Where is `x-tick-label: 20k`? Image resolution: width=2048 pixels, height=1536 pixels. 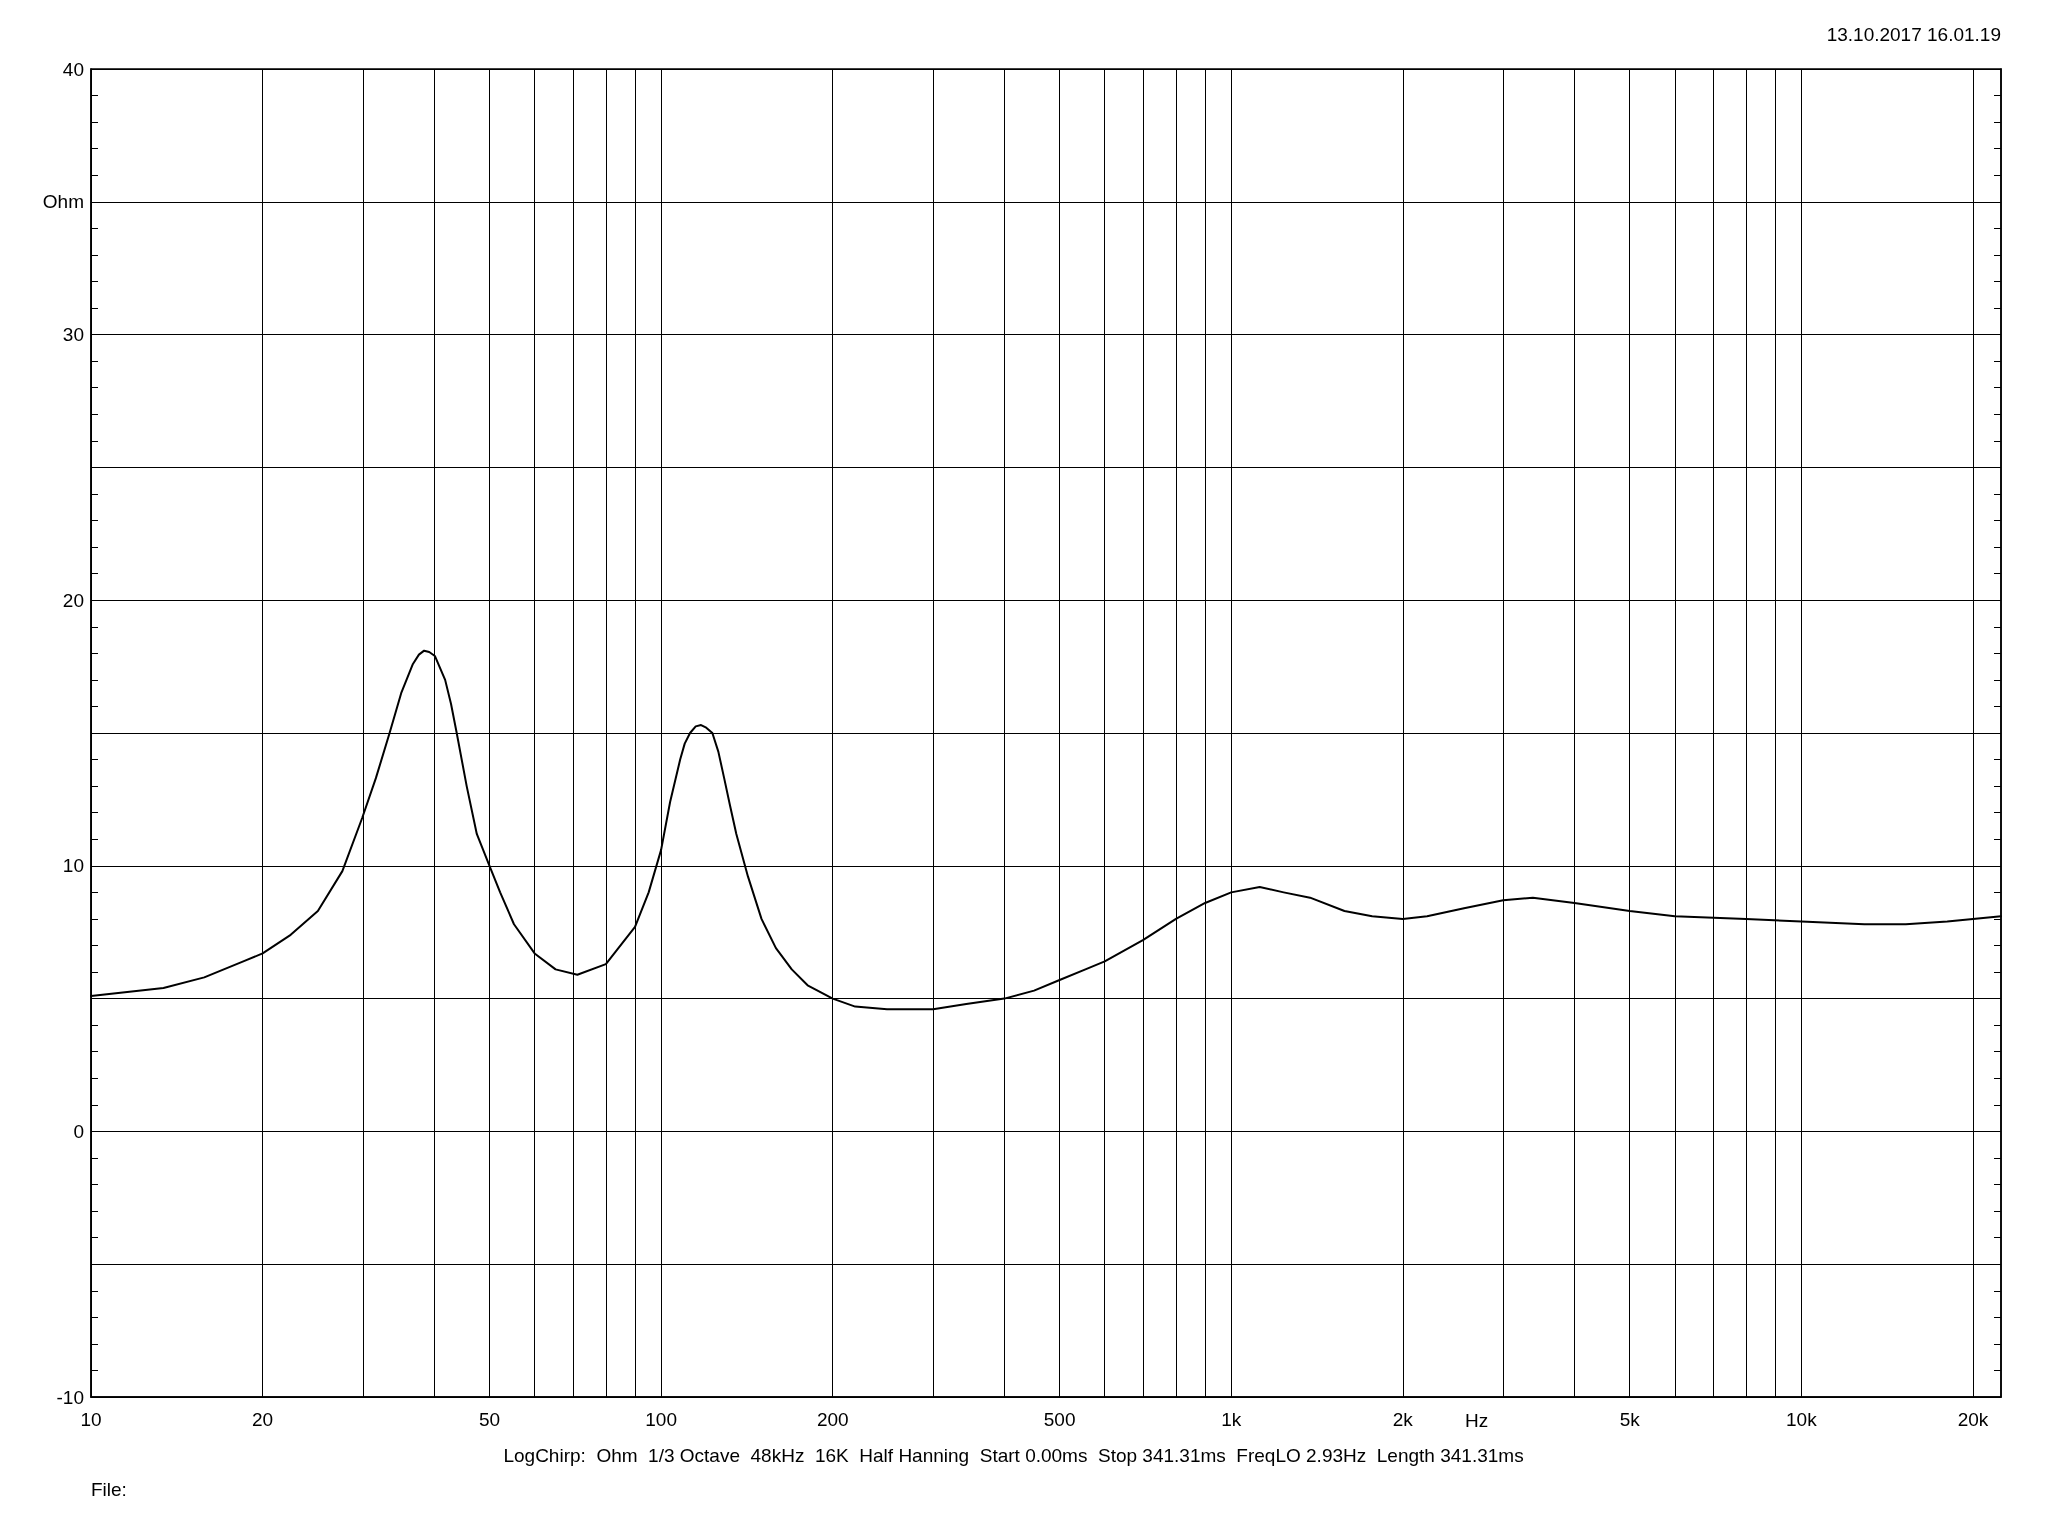 x-tick-label: 20k is located at coordinates (1973, 1419).